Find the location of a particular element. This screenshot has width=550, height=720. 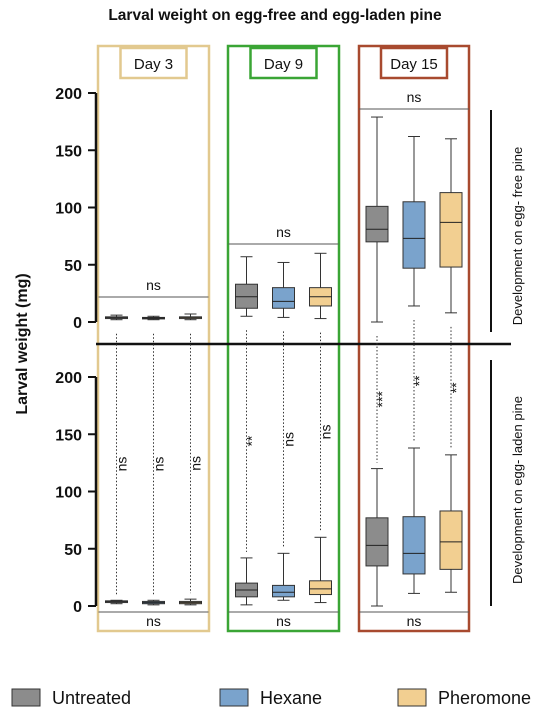

within-sig-day2-2: ns is located at coordinates (326, 432).